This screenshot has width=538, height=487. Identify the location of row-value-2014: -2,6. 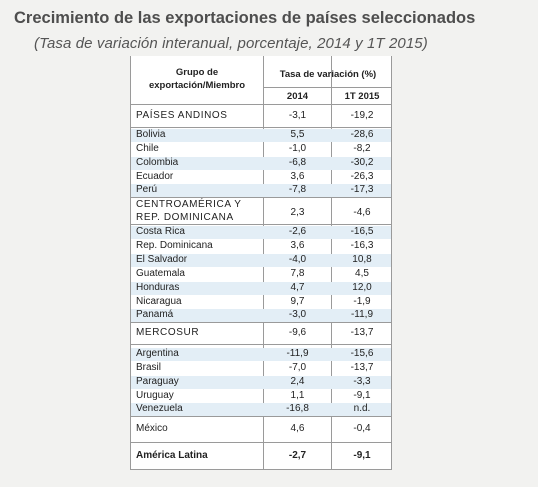
(297, 231).